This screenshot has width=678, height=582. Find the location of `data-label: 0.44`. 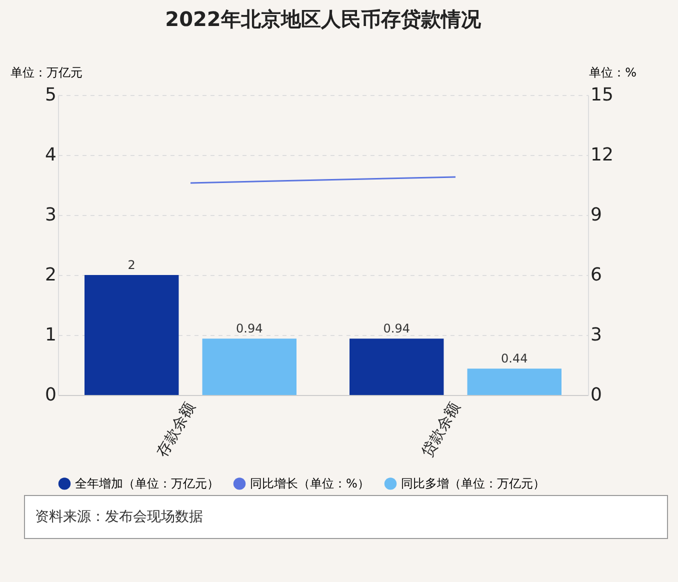

data-label: 0.44 is located at coordinates (514, 359).